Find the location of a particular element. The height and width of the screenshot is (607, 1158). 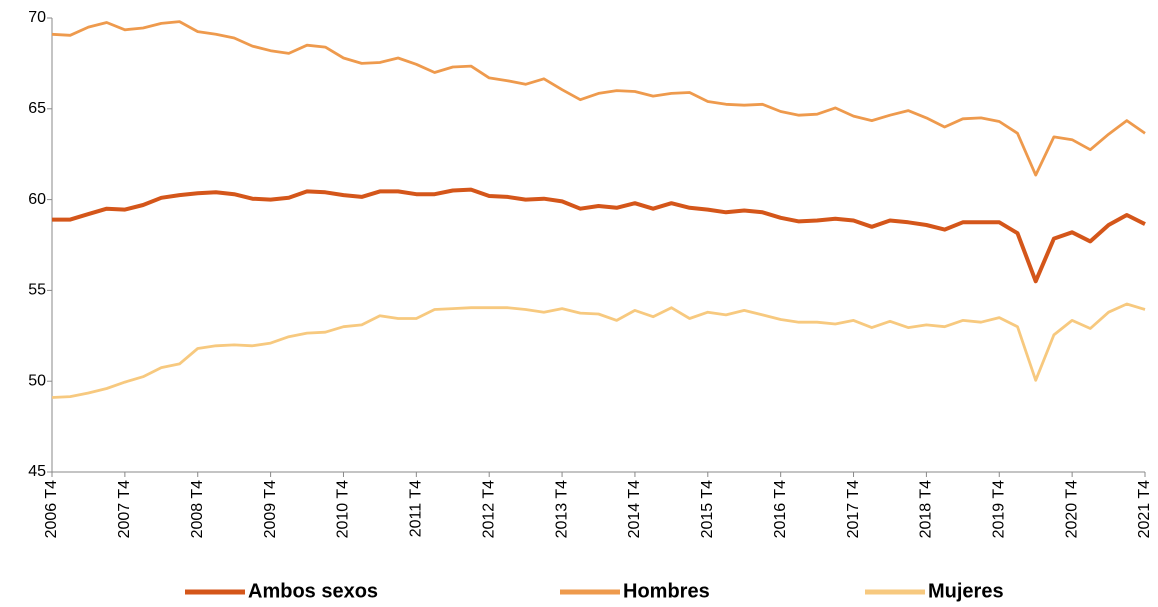

x-tick-label: 2011 T4 is located at coordinates (416, 508).